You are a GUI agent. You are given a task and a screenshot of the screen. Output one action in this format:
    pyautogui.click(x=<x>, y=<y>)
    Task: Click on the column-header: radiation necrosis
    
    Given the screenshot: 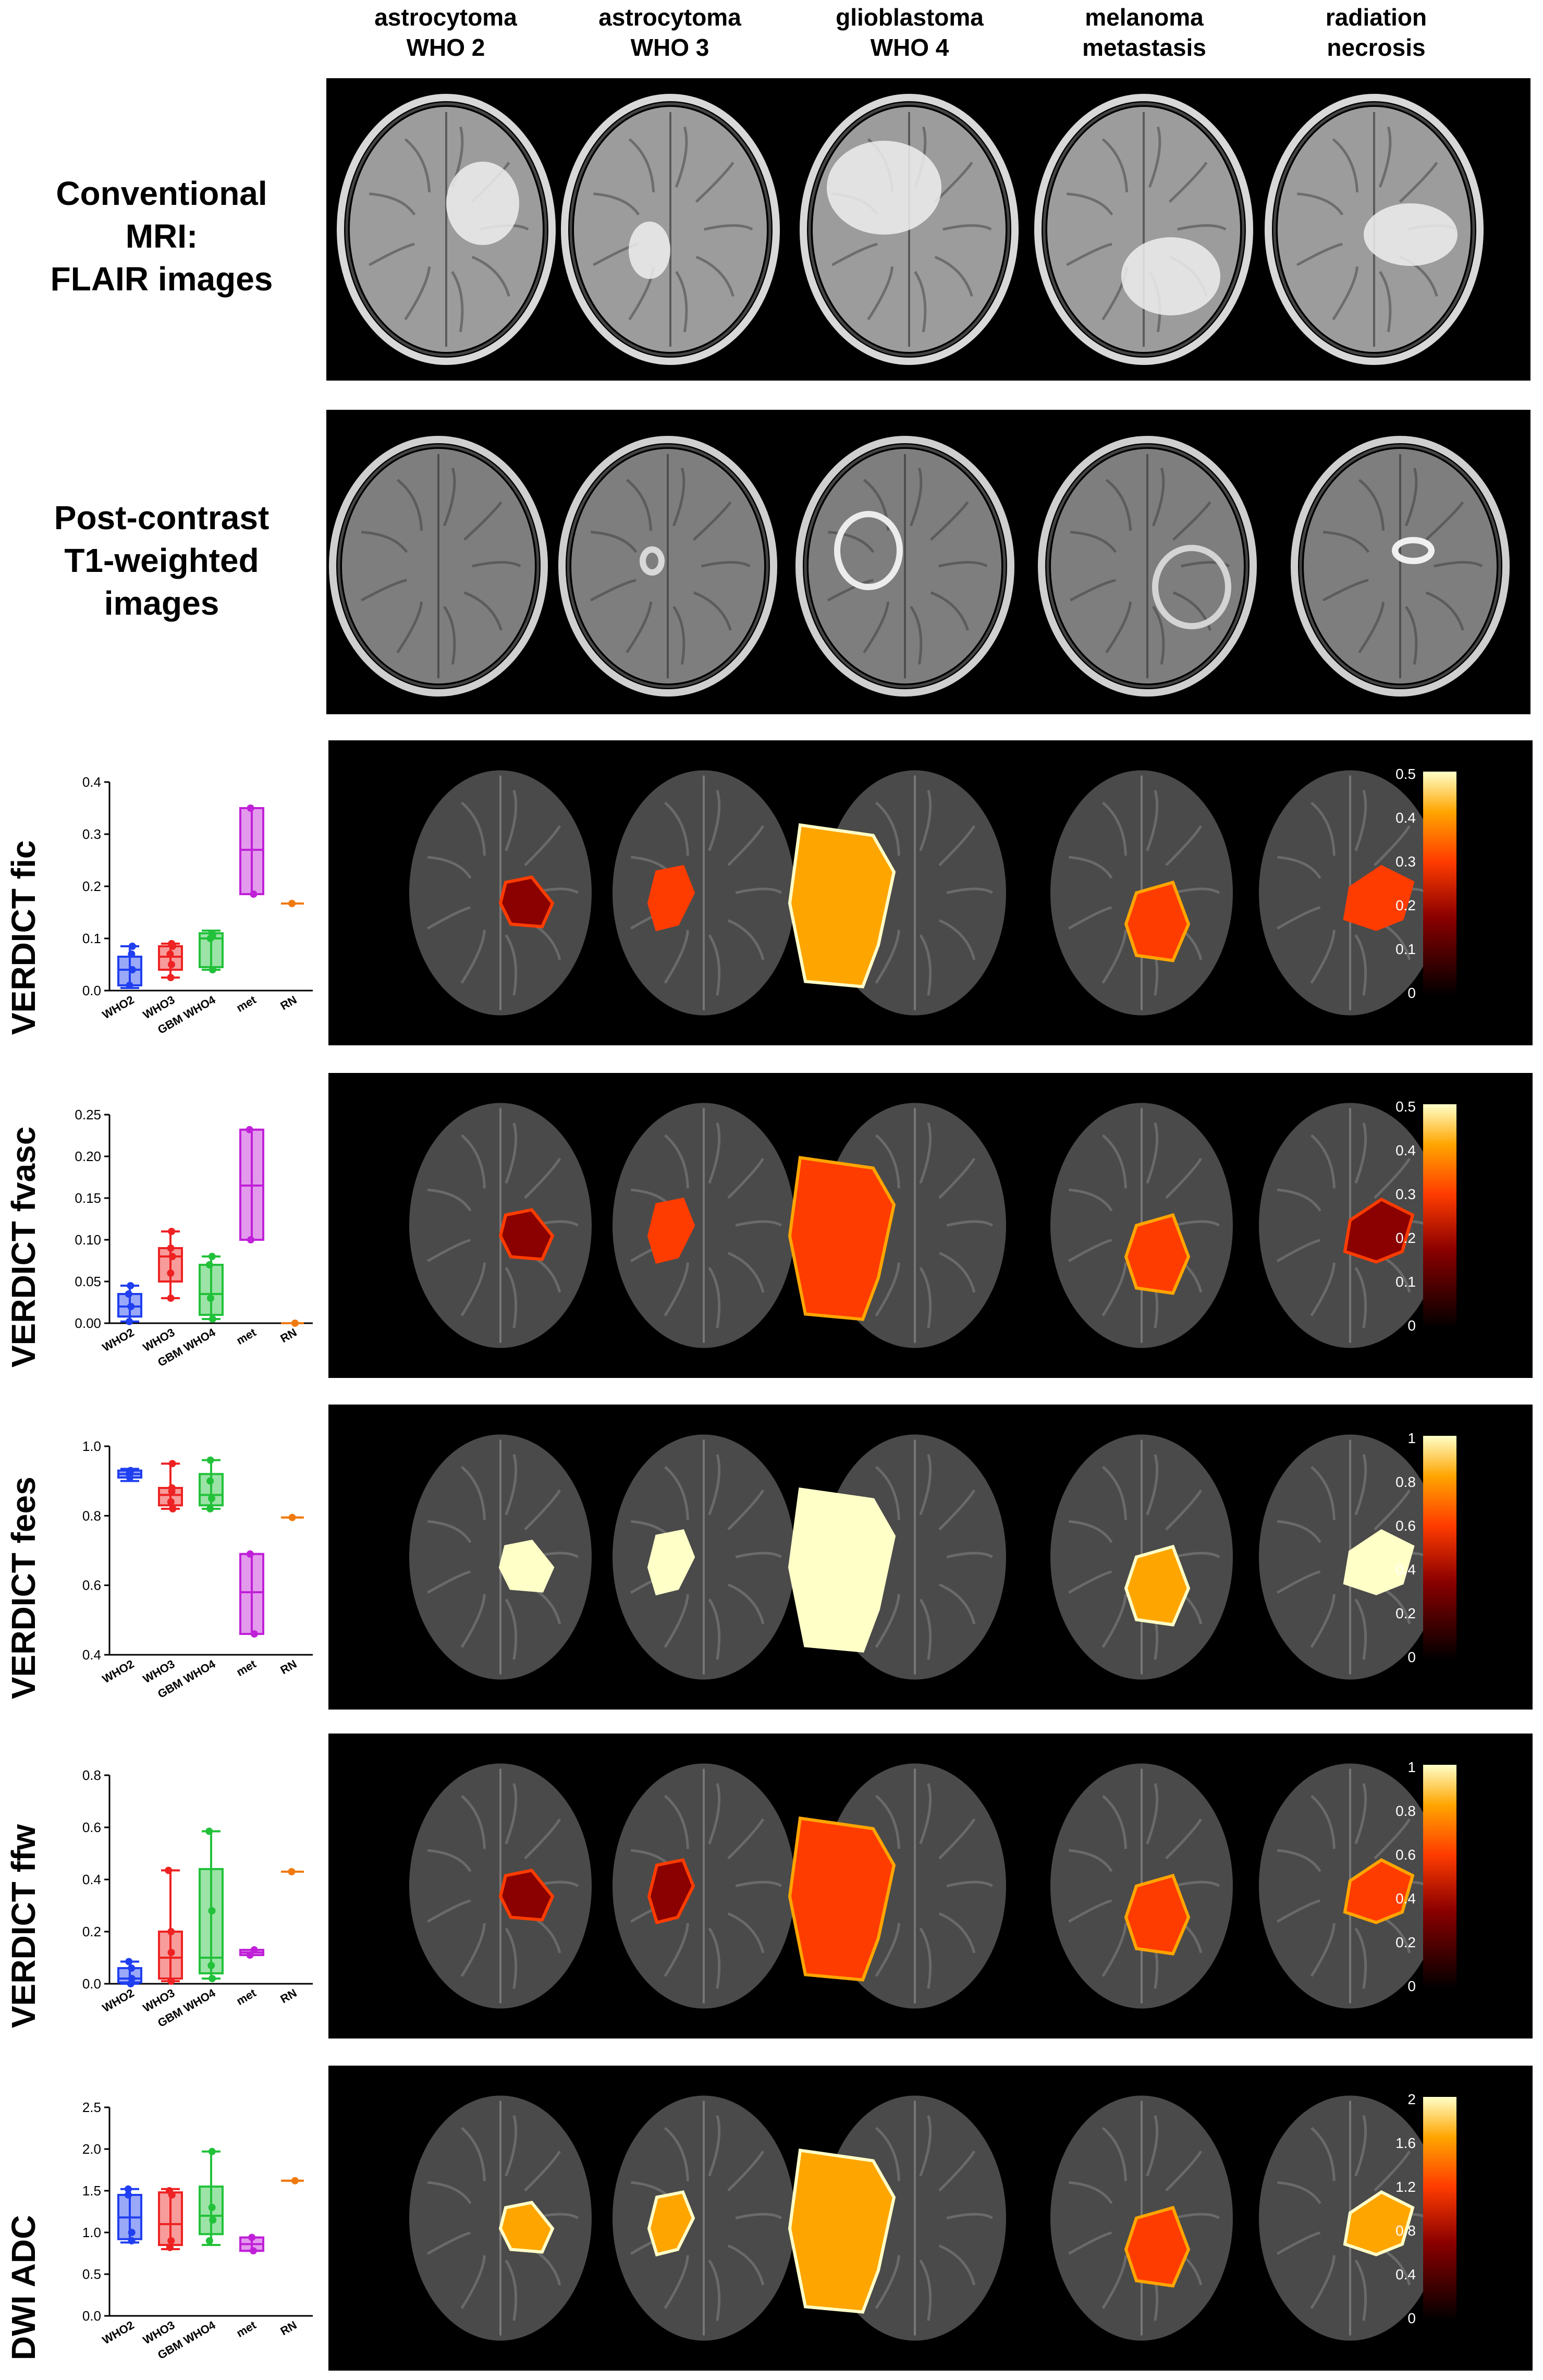 What is the action you would take?
    pyautogui.click(x=1376, y=32)
    